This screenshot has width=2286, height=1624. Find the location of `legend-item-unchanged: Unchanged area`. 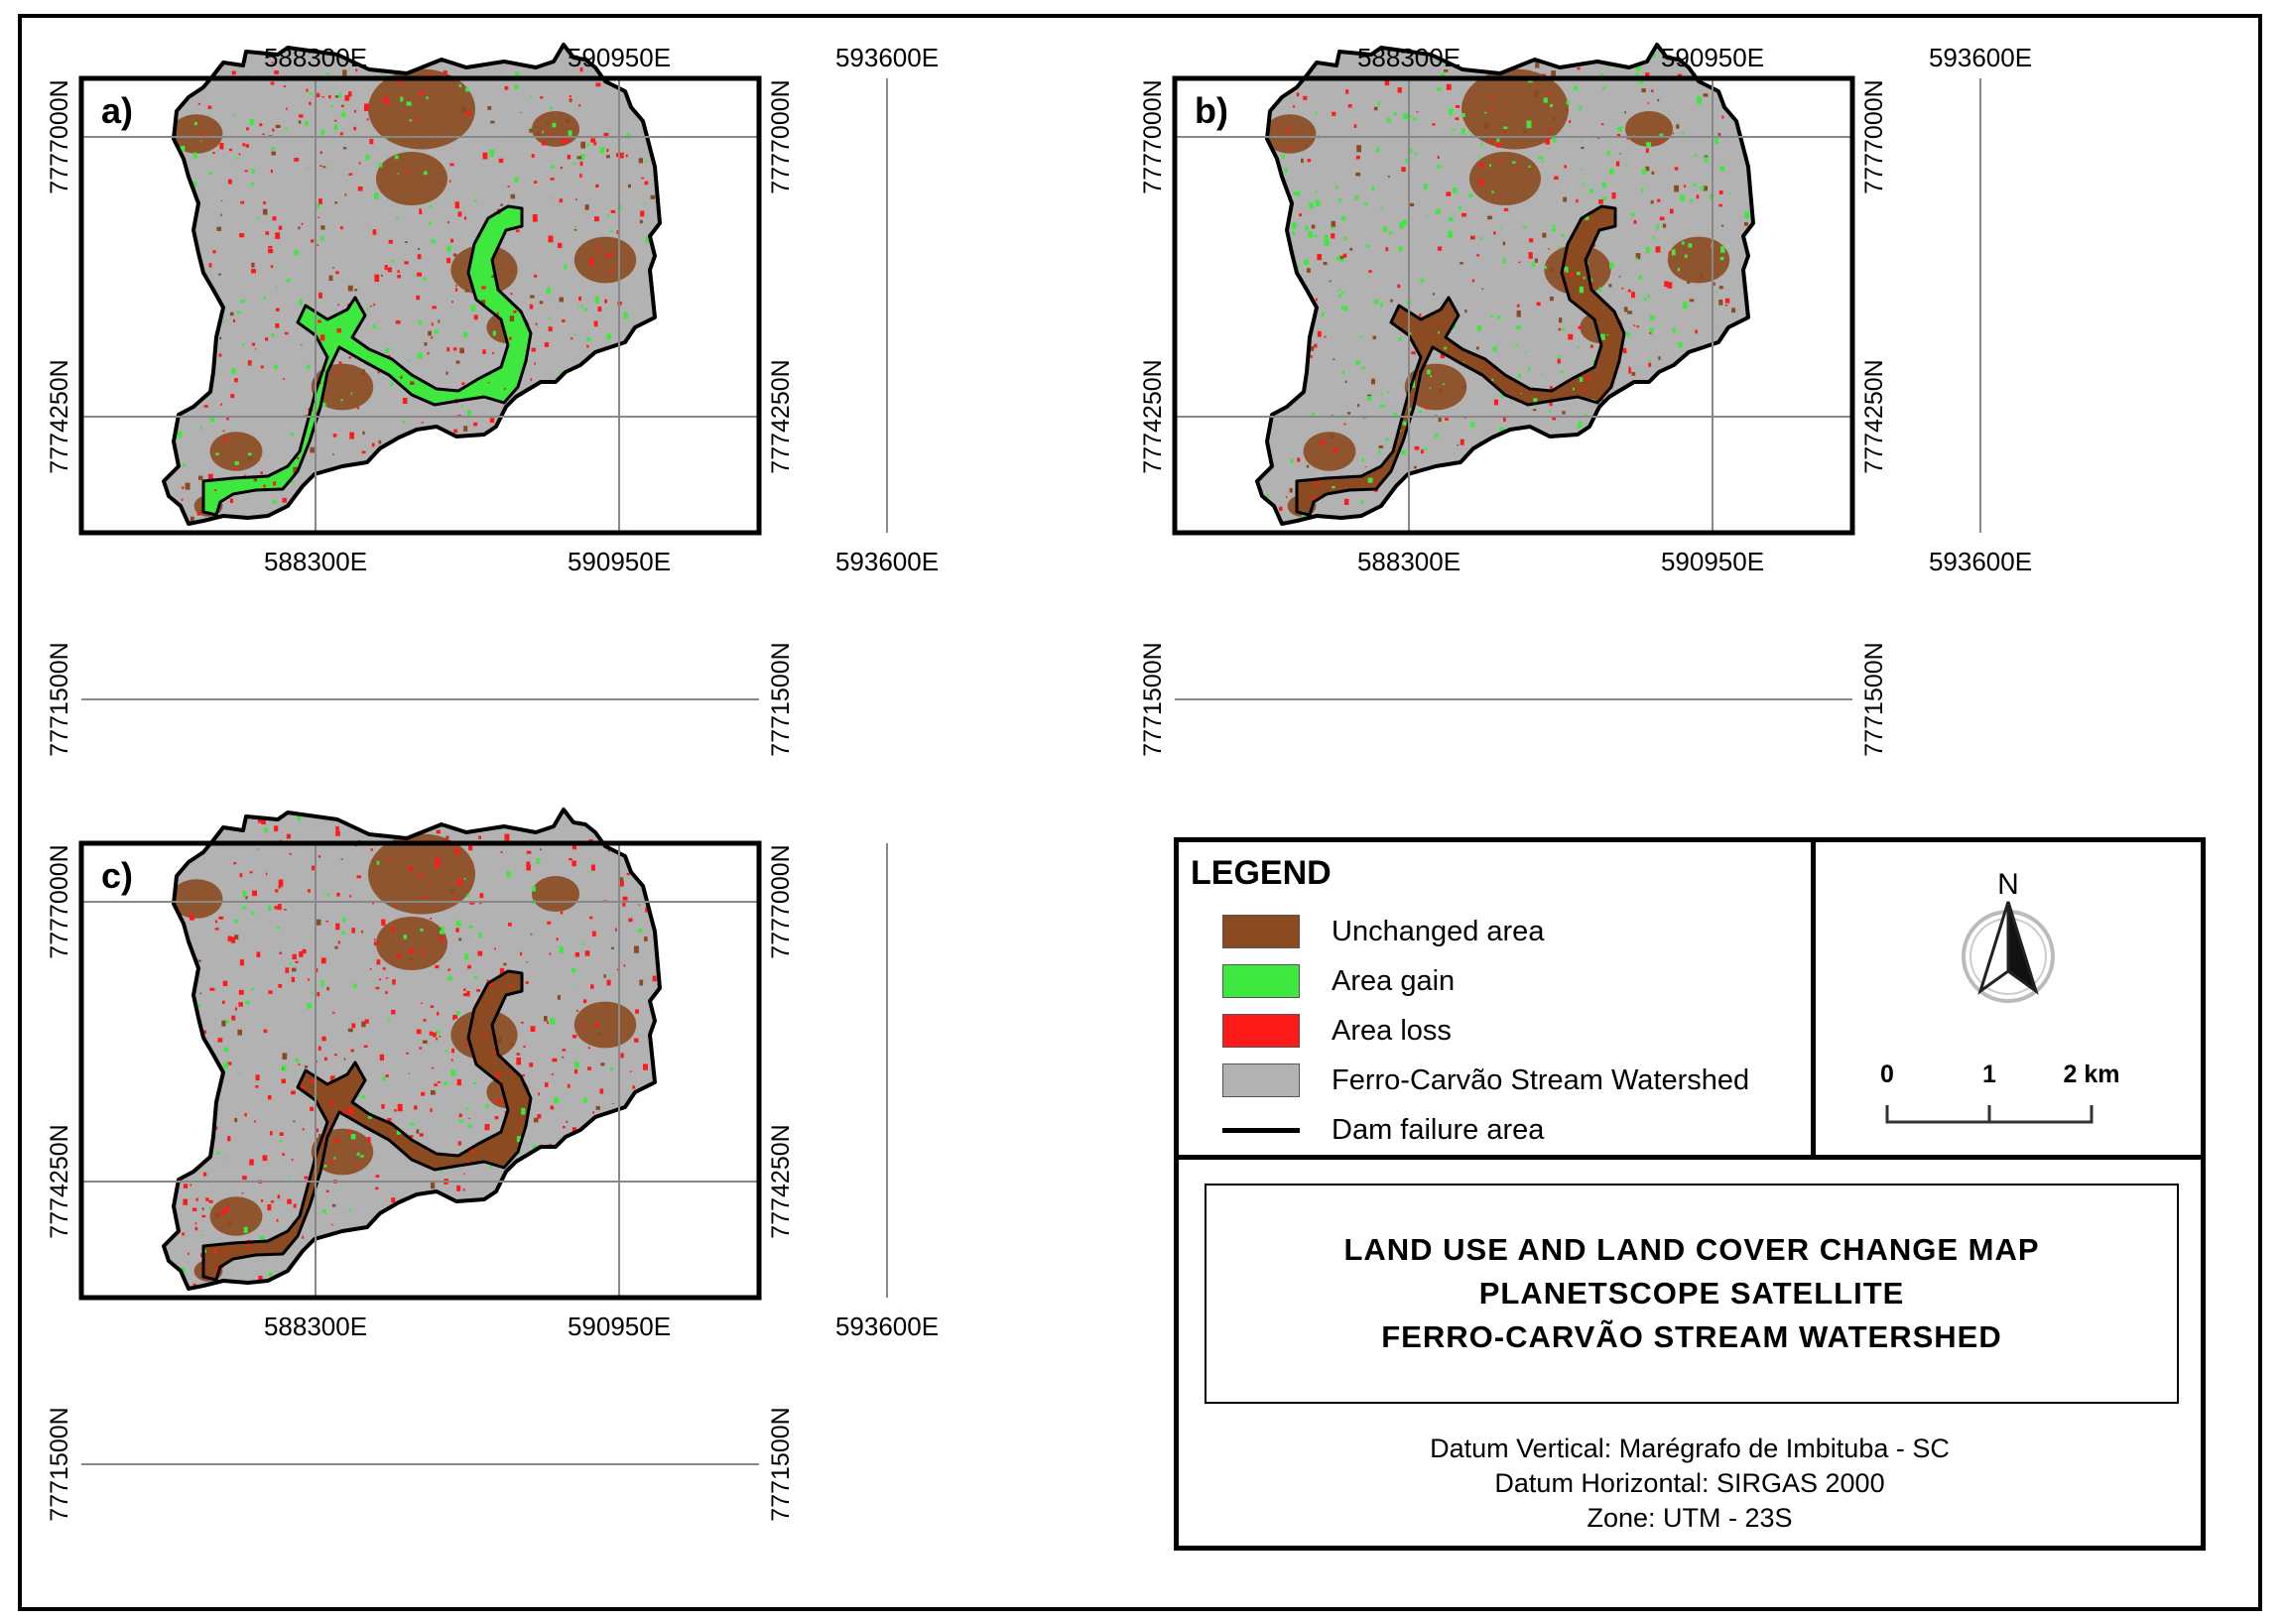

legend-item-unchanged: Unchanged area is located at coordinates (1383, 931).